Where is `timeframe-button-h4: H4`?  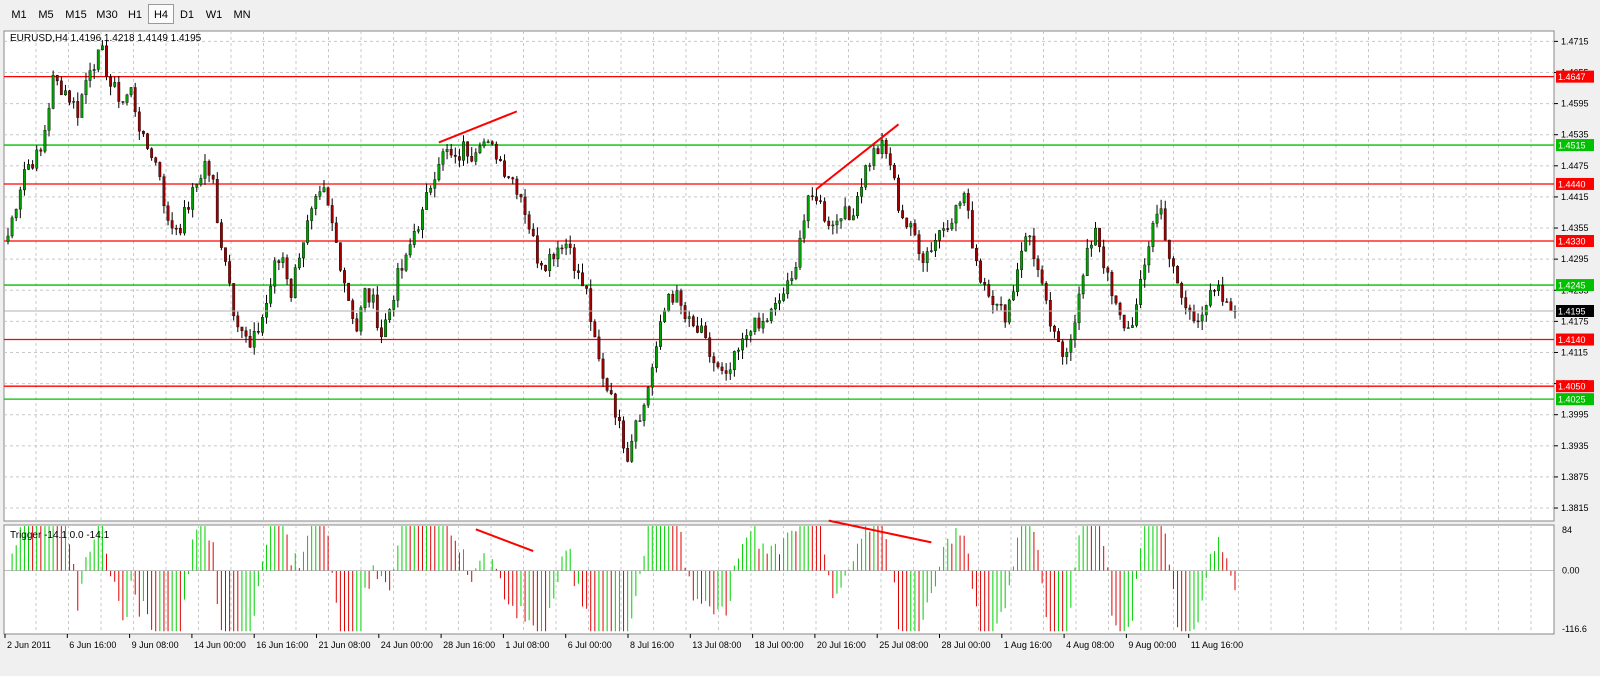
timeframe-button-h4: H4 is located at coordinates (161, 14).